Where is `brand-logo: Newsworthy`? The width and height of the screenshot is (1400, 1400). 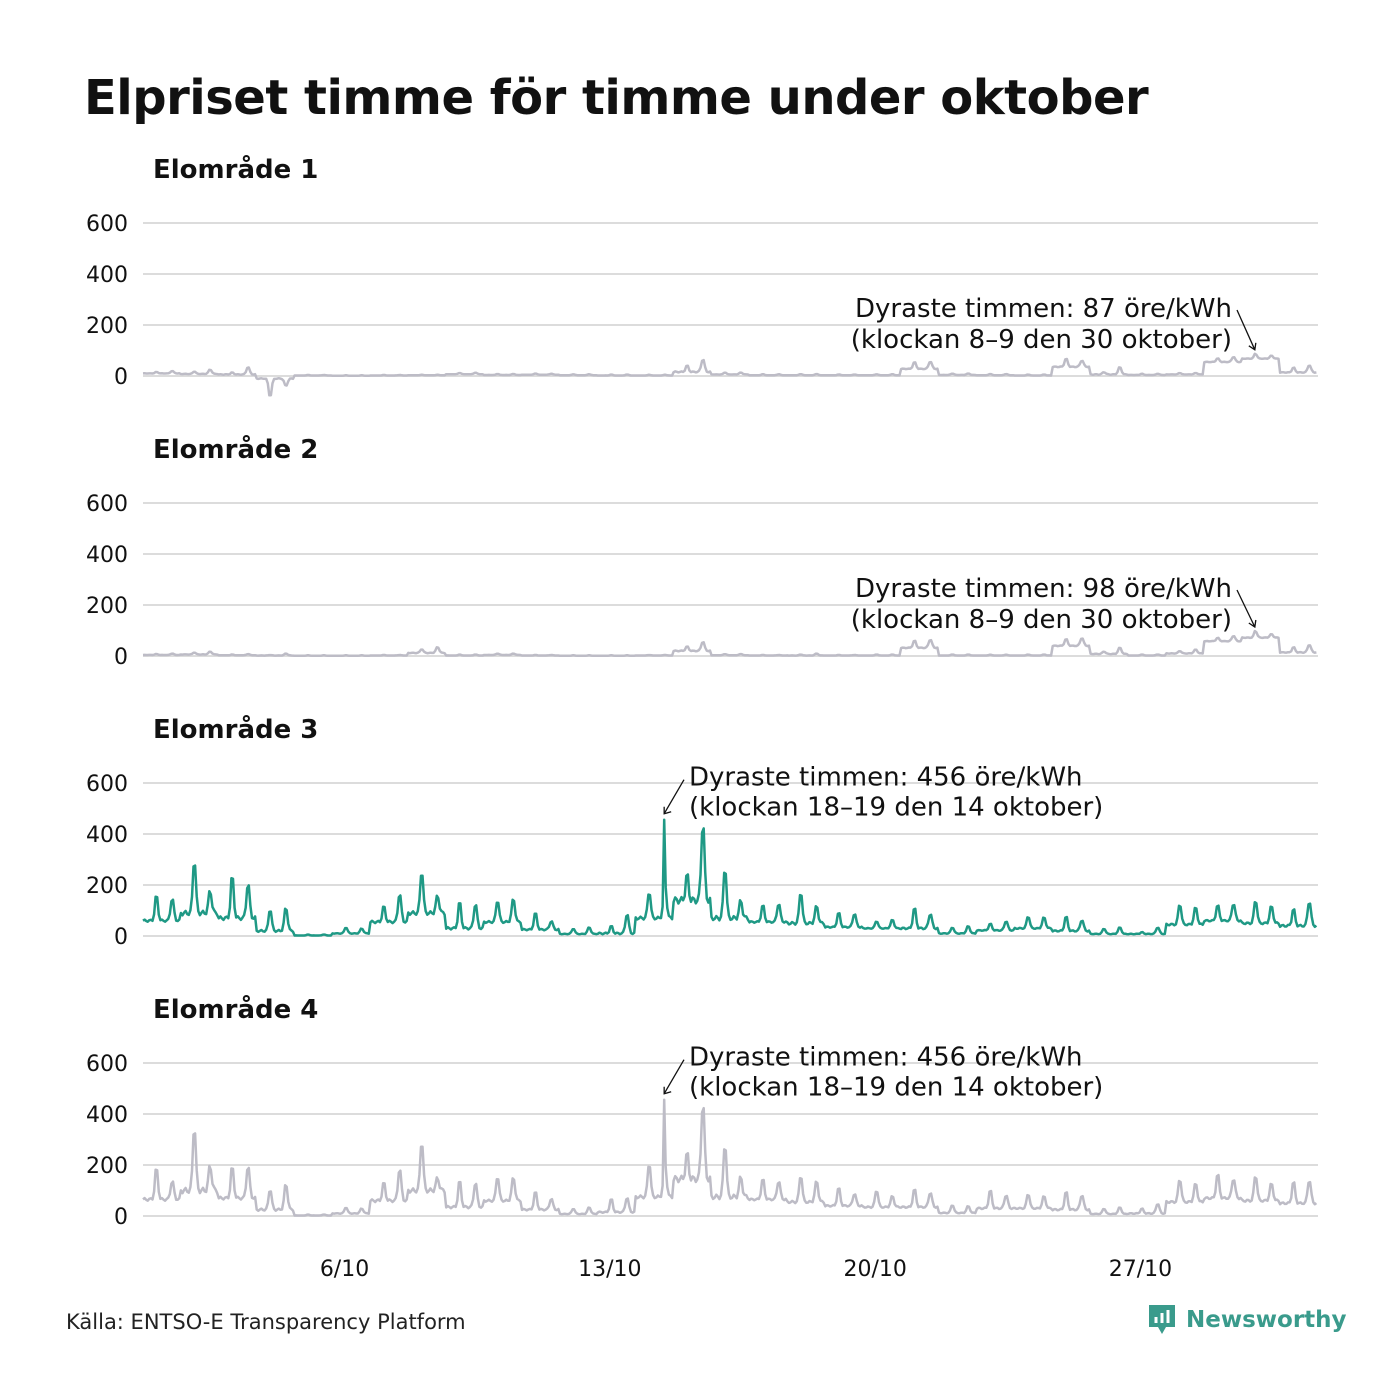 brand-logo: Newsworthy is located at coordinates (1246, 1320).